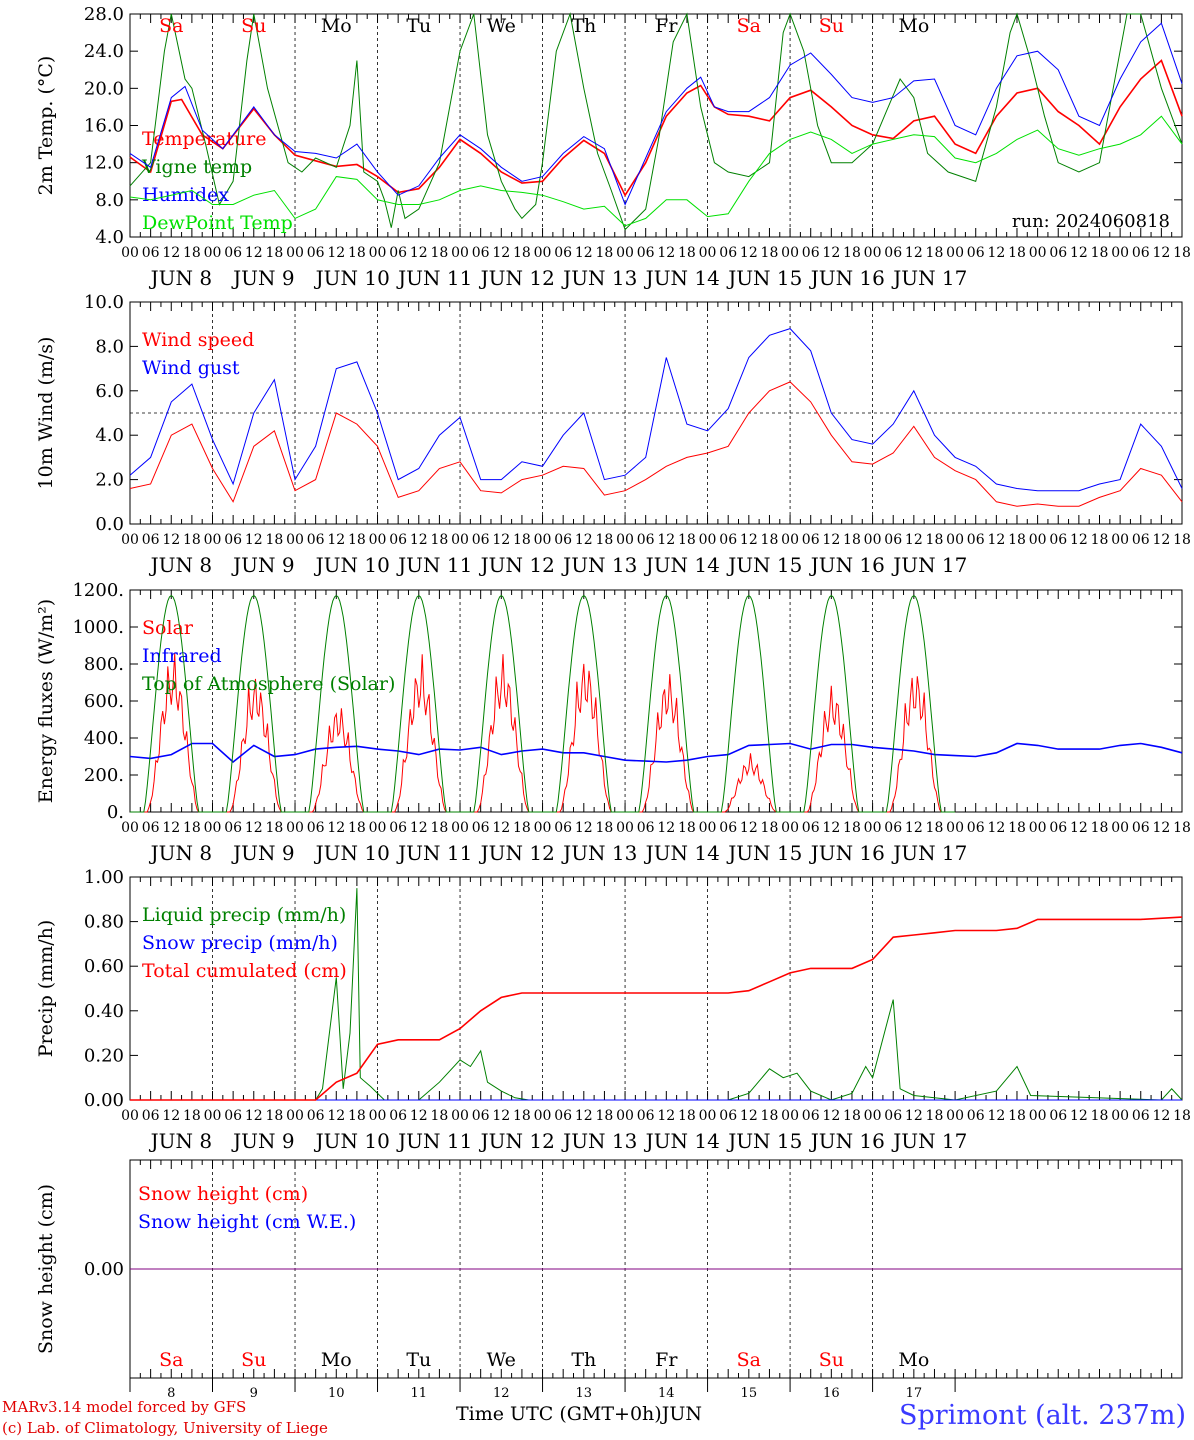 The width and height of the screenshot is (1194, 1440). What do you see at coordinates (1042, 1415) in the screenshot?
I see `station-name: Sprimont (alt. 237m)` at bounding box center [1042, 1415].